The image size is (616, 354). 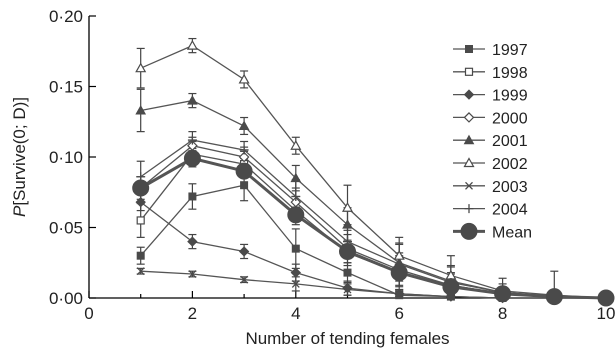 What do you see at coordinates (192, 313) in the screenshot?
I see `x-tick-label: 2` at bounding box center [192, 313].